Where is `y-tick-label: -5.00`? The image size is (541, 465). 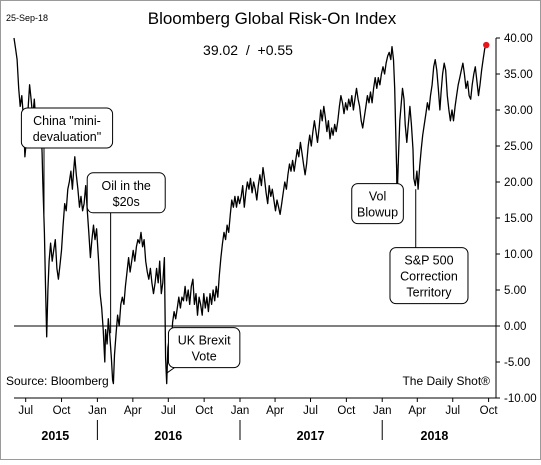
y-tick-label: -5.00 is located at coordinates (517, 363).